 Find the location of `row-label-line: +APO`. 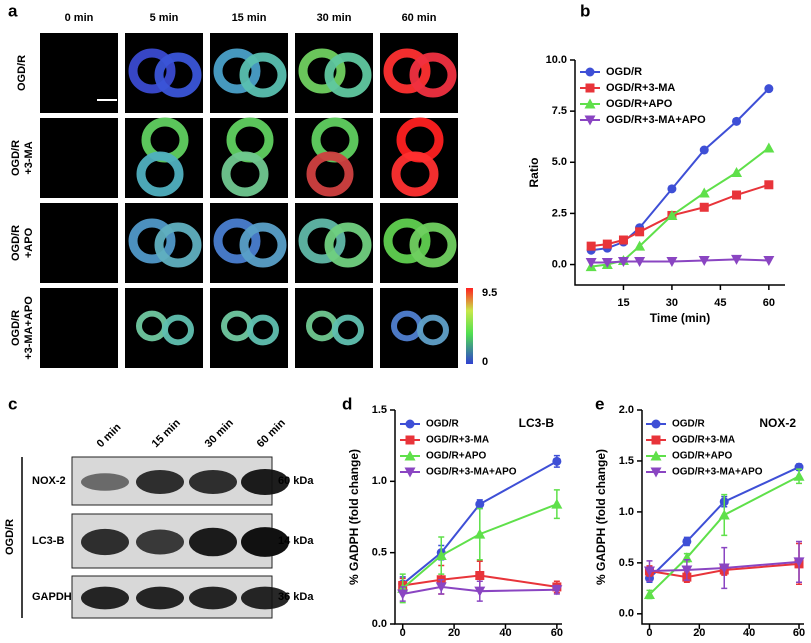

row-label-line: +APO is located at coordinates (29, 242).